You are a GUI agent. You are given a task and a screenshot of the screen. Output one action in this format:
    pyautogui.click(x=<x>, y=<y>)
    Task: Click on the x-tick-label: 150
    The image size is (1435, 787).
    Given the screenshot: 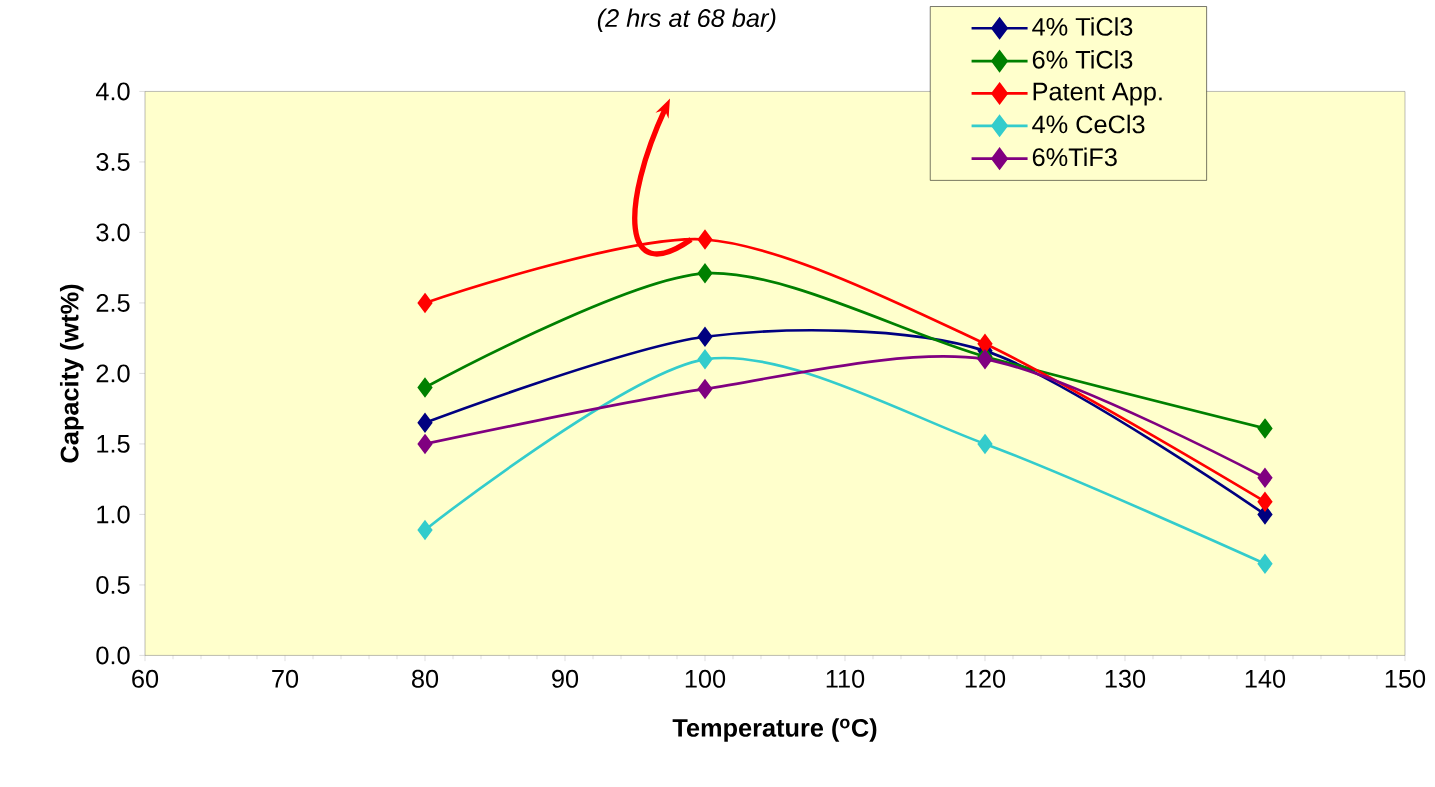 What is the action you would take?
    pyautogui.click(x=1405, y=678)
    